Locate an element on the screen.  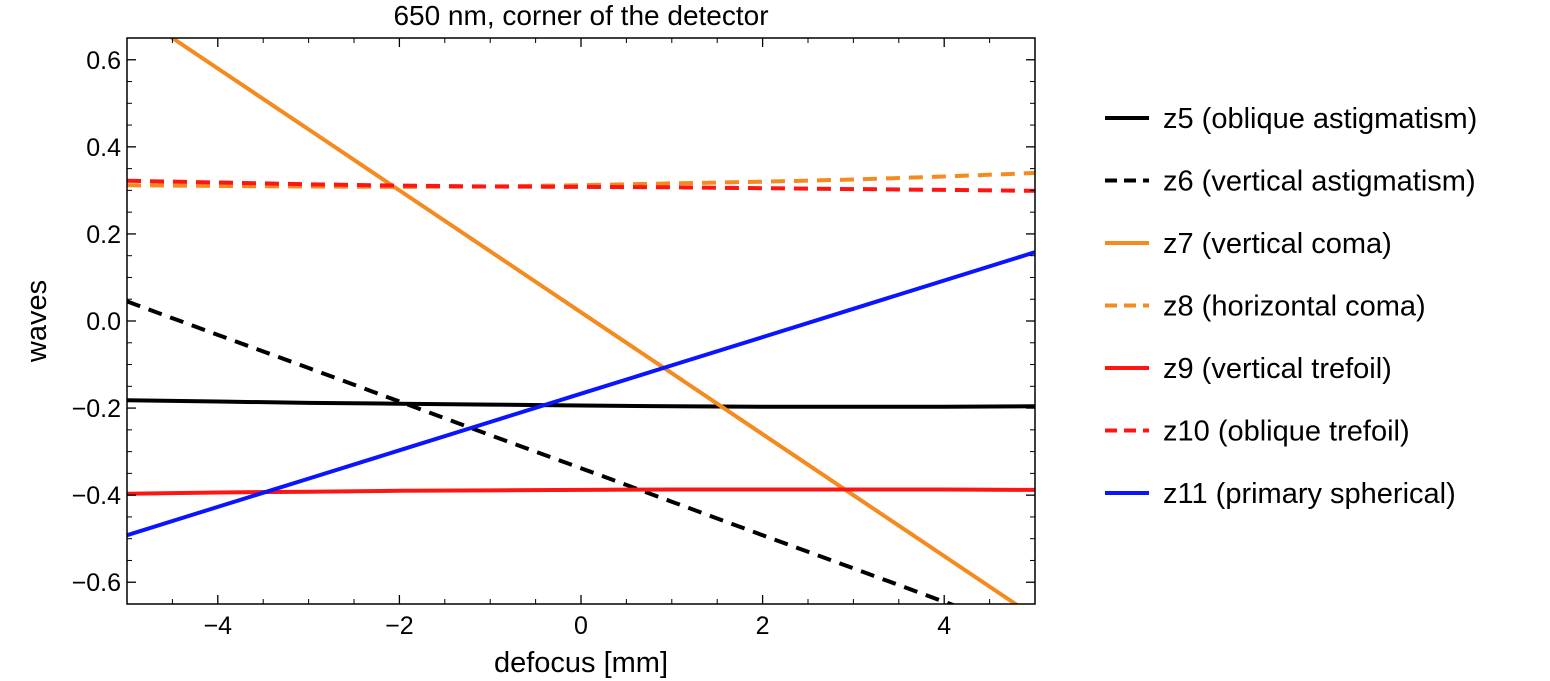
y-axis-title: waves is located at coordinates (37, 321).